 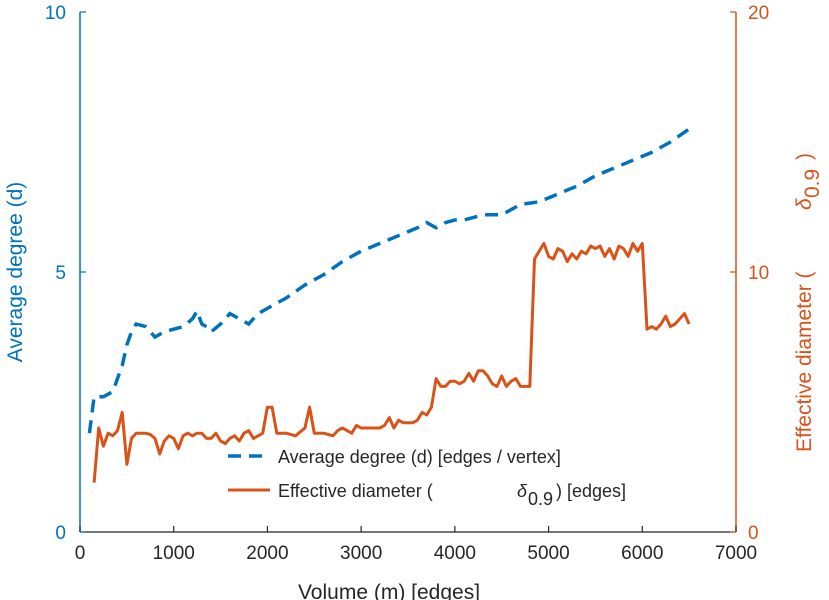 What do you see at coordinates (753, 533) in the screenshot?
I see `right-y-tick-label: 0` at bounding box center [753, 533].